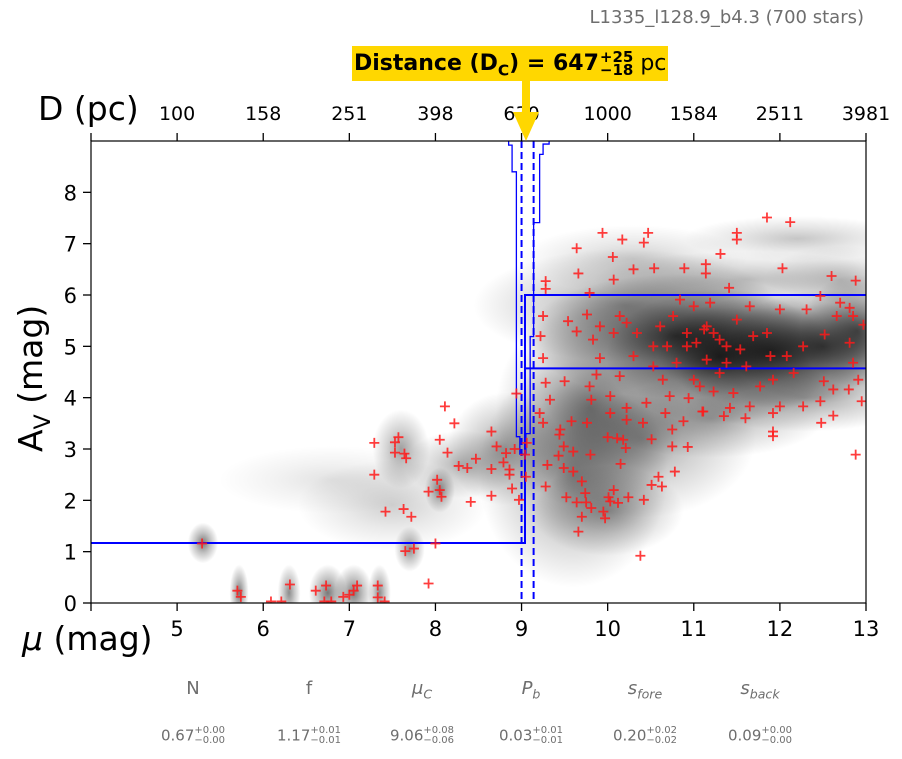  Describe the element at coordinates (70, 501) in the screenshot. I see `y-tick-label: 2` at that location.